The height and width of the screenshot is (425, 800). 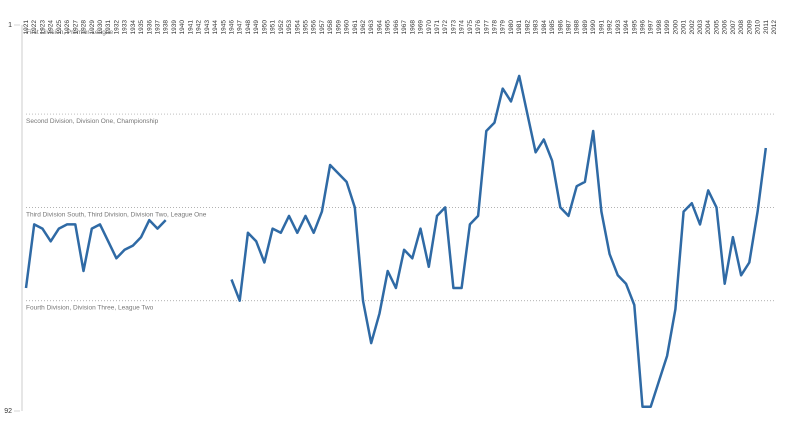 I want to click on x-tick-label: 1986, so click(x=560, y=27).